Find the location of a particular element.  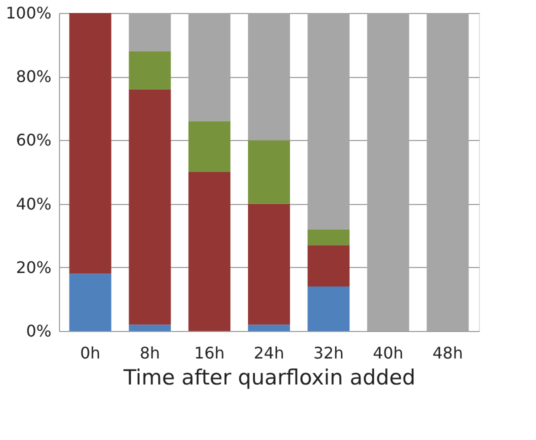

x-tick-label: 32h is located at coordinates (328, 353).